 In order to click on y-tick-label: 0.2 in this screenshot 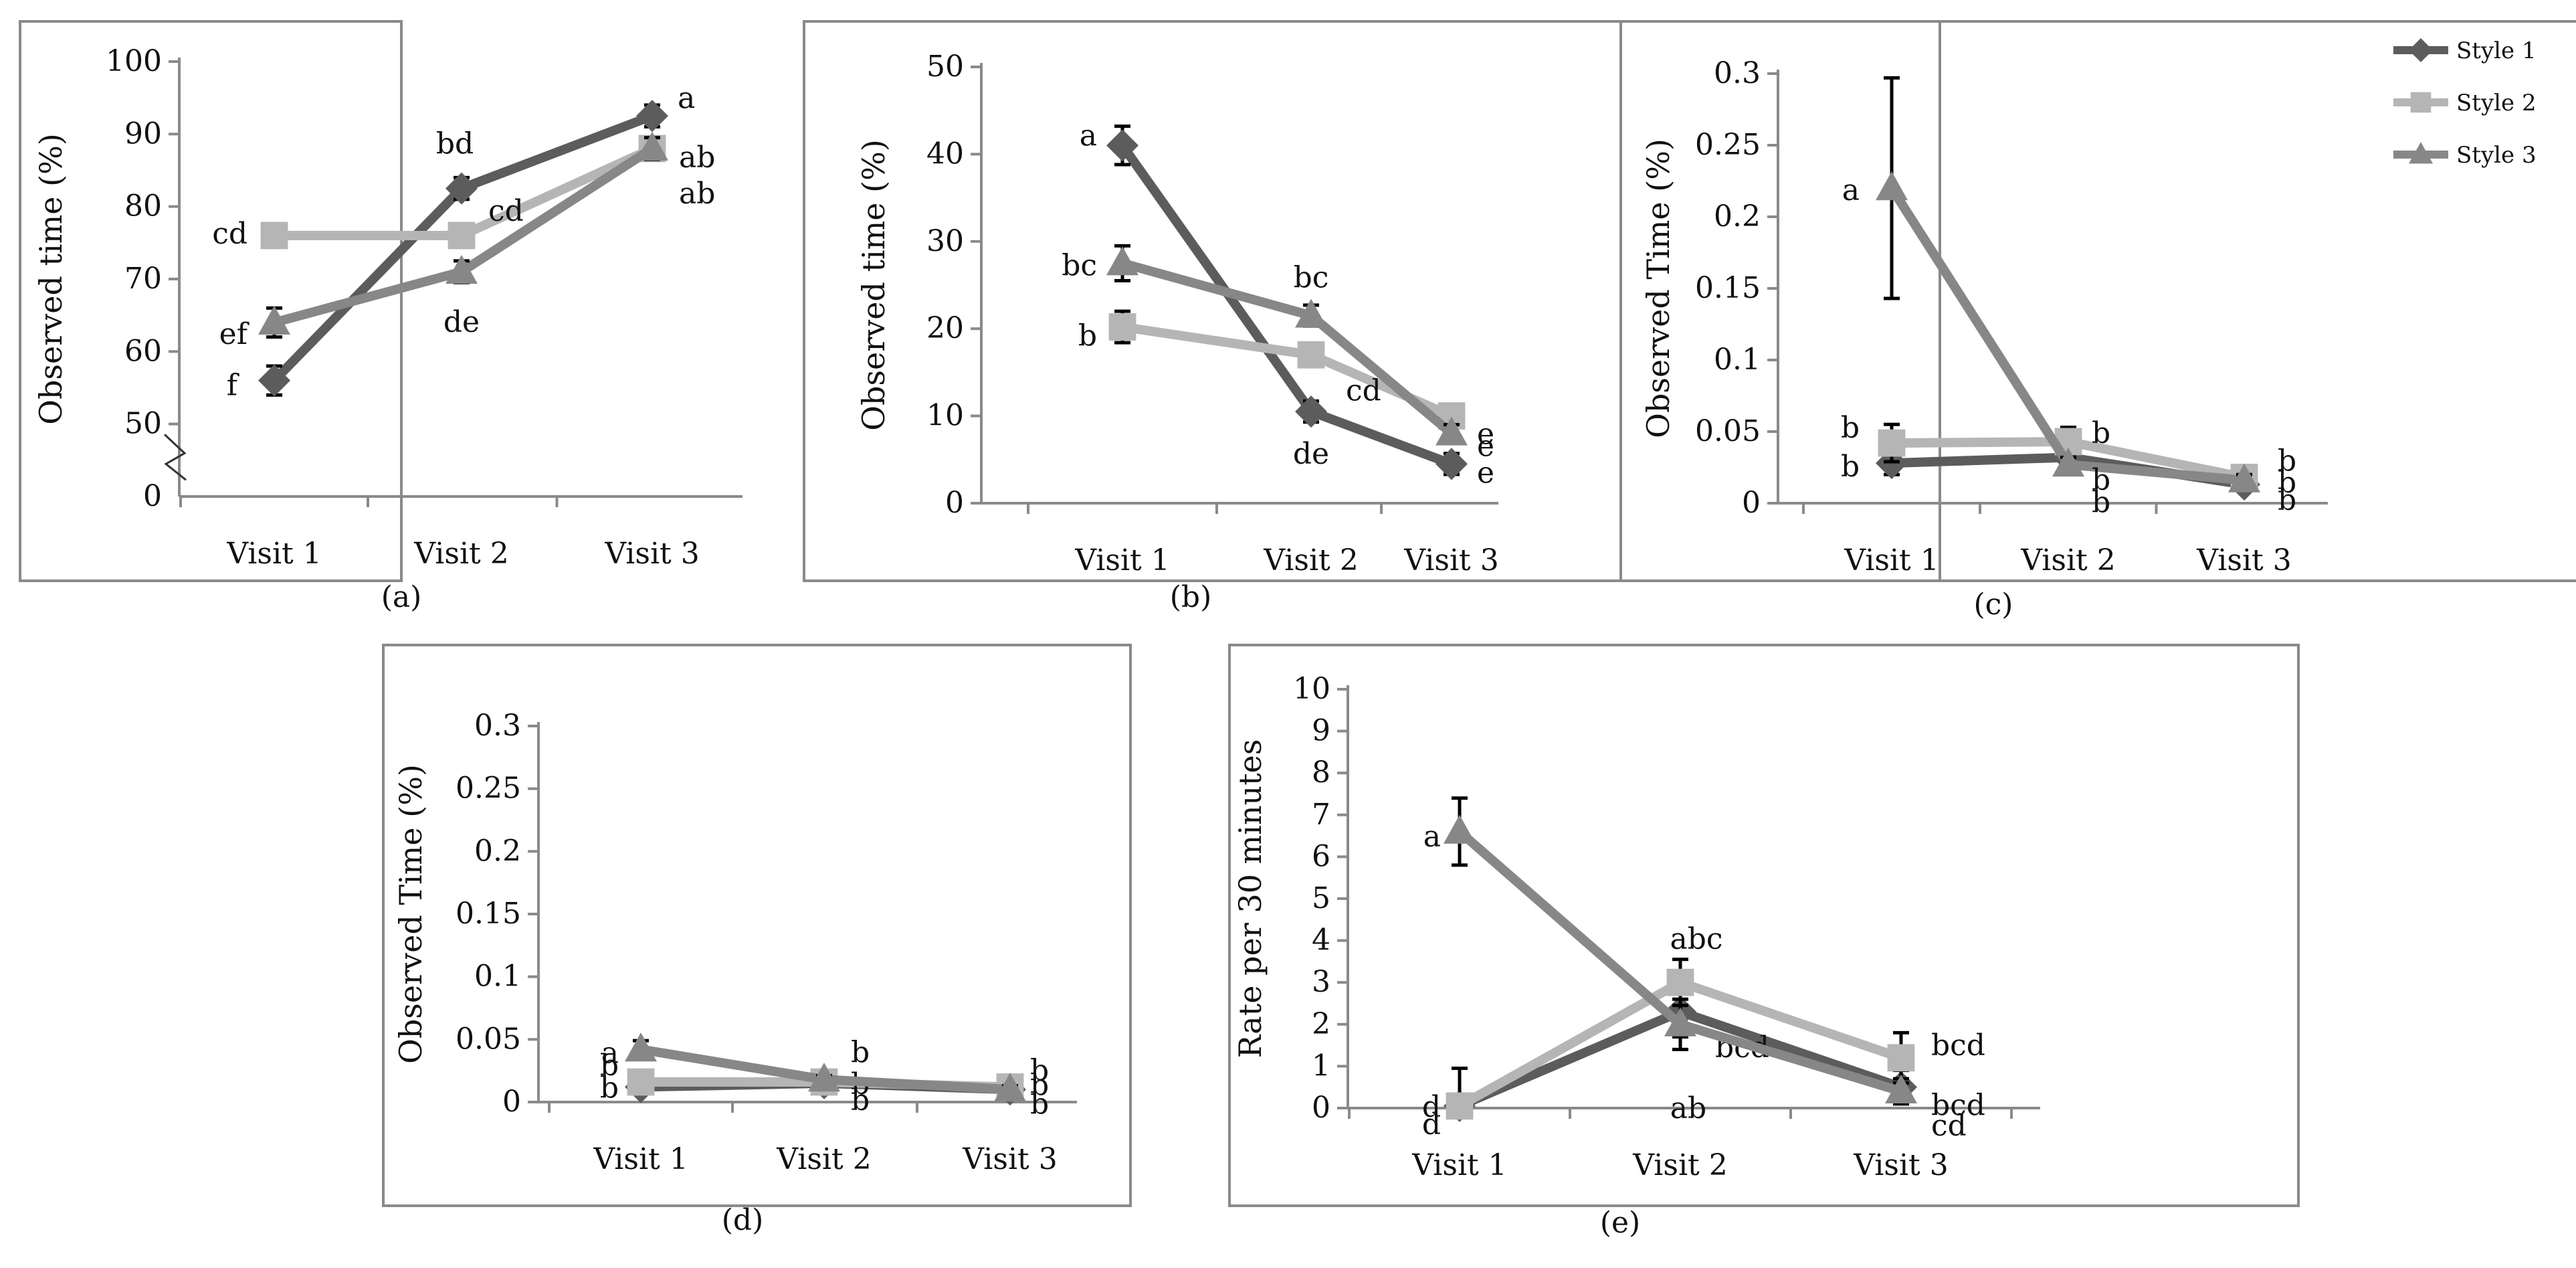, I will do `click(1737, 216)`.